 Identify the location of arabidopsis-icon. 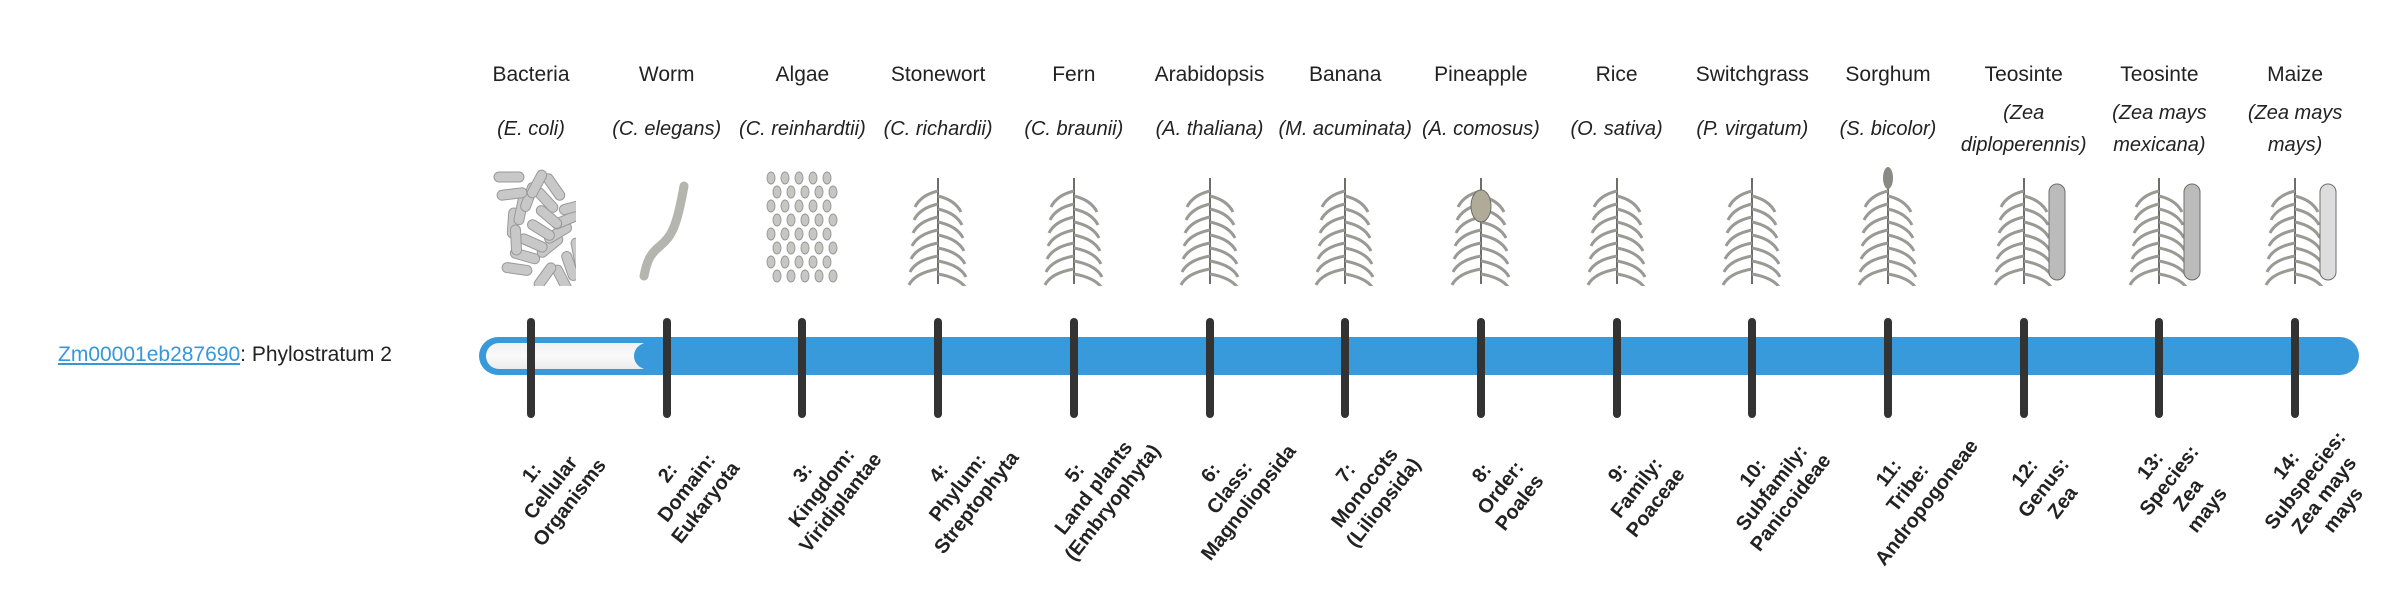
(1210, 226).